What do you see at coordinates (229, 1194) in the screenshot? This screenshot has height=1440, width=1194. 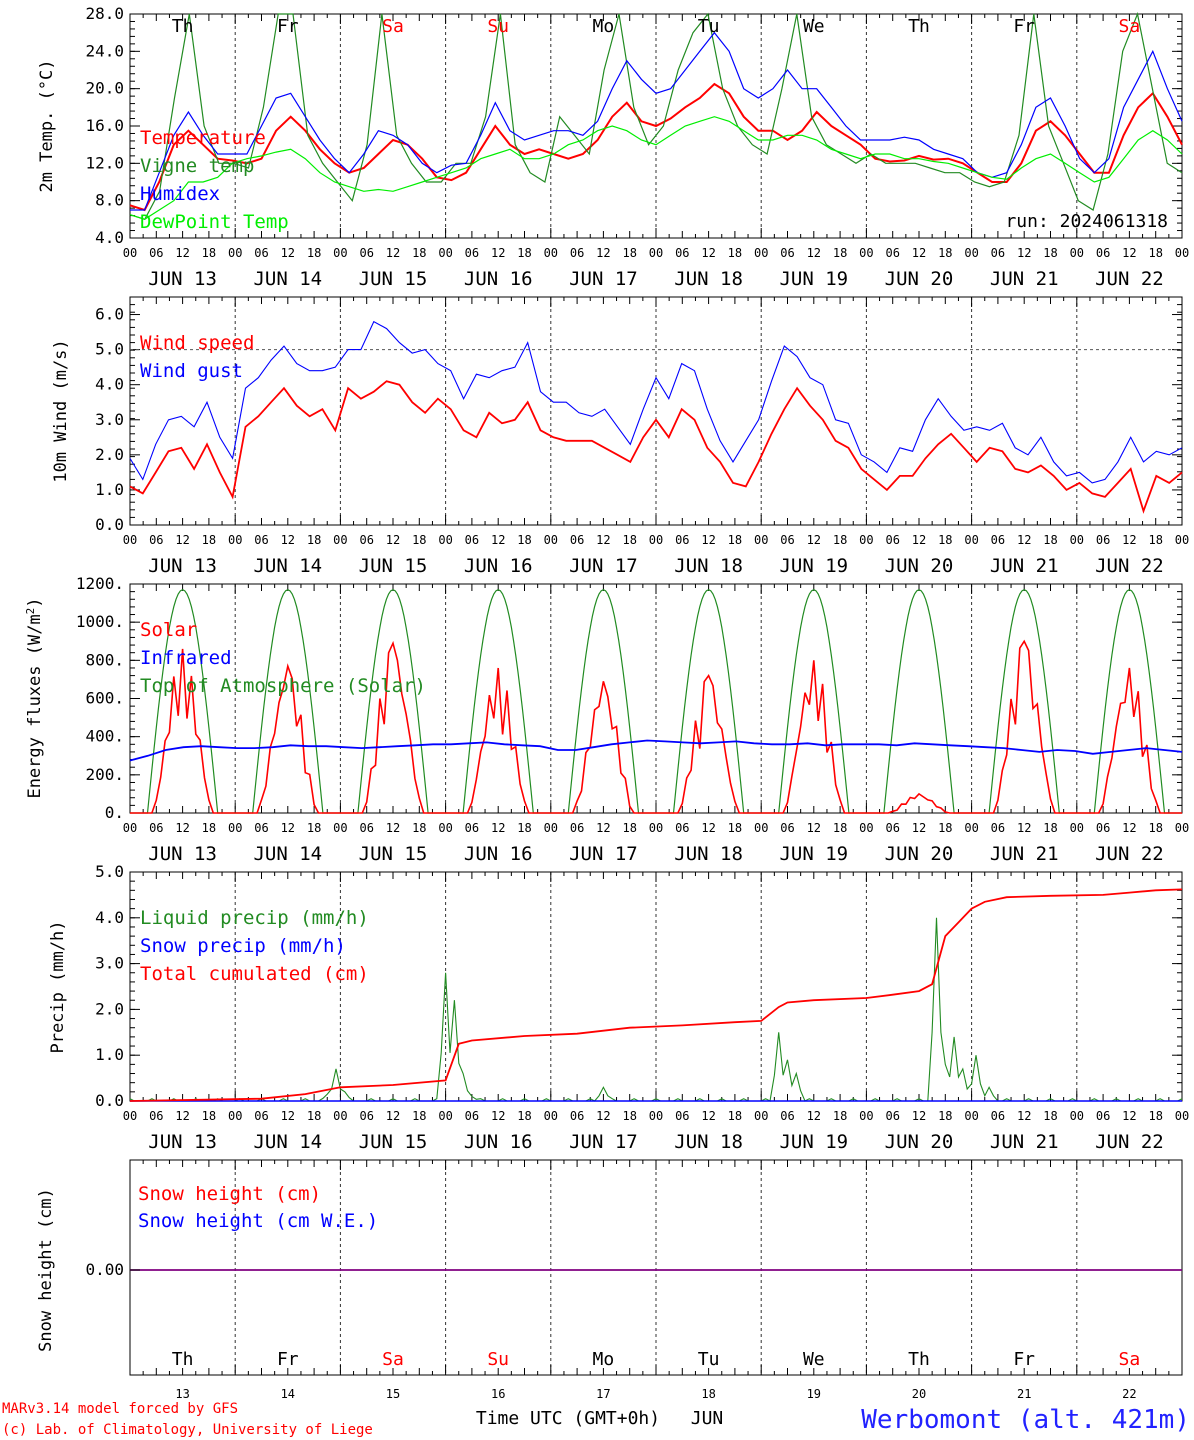 I see `legend-entry: Snow height (cm)` at bounding box center [229, 1194].